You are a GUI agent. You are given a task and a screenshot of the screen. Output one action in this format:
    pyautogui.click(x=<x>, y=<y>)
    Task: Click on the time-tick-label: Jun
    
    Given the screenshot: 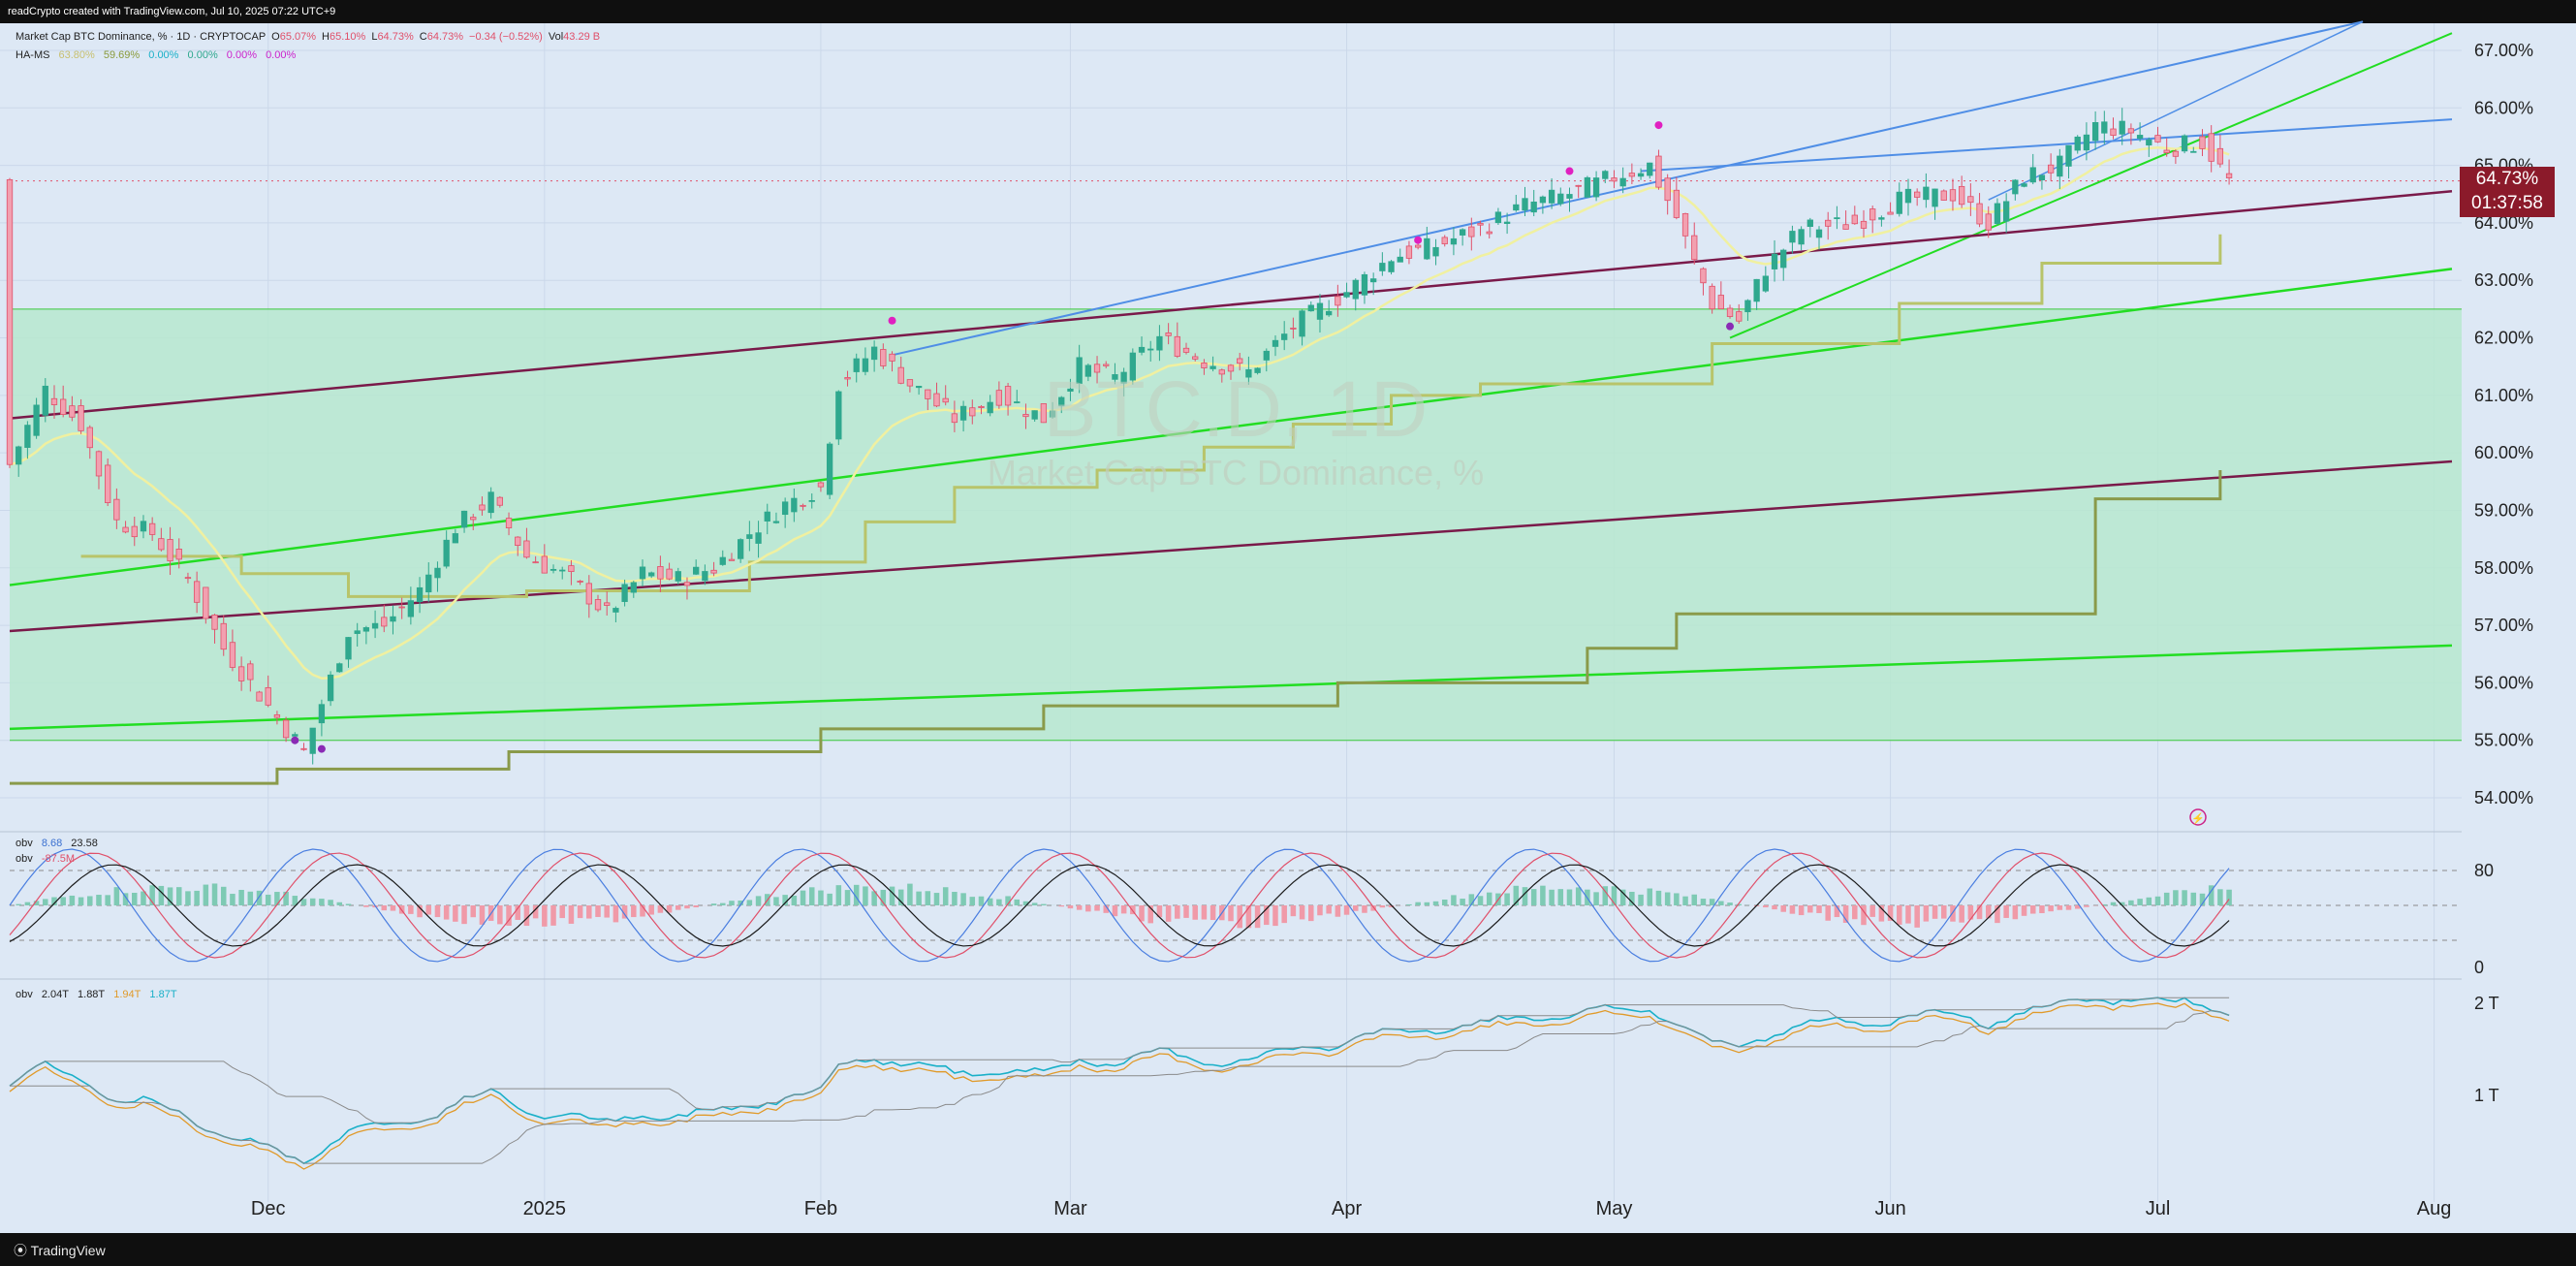 What is the action you would take?
    pyautogui.click(x=1889, y=1208)
    